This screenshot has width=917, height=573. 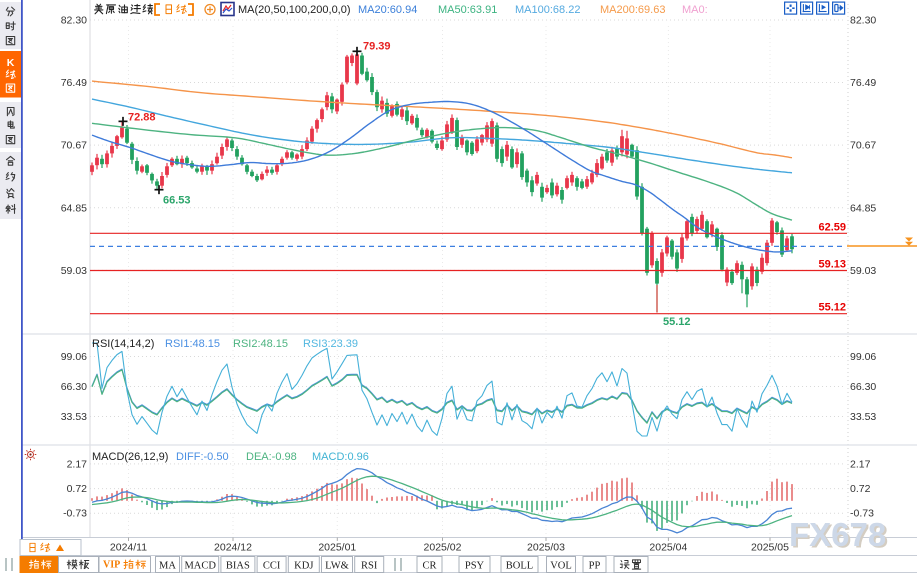 What do you see at coordinates (238, 566) in the screenshot?
I see `svg-text: BIAS` at bounding box center [238, 566].